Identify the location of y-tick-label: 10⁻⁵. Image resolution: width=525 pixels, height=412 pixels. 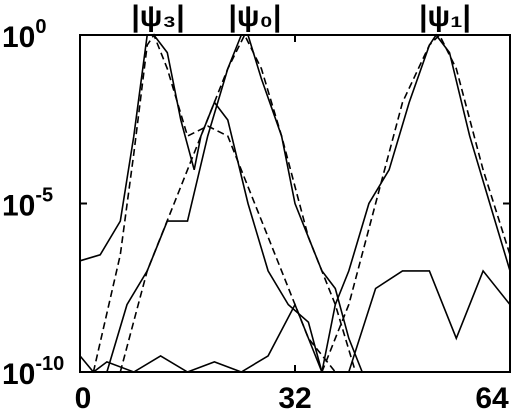
(27, 204).